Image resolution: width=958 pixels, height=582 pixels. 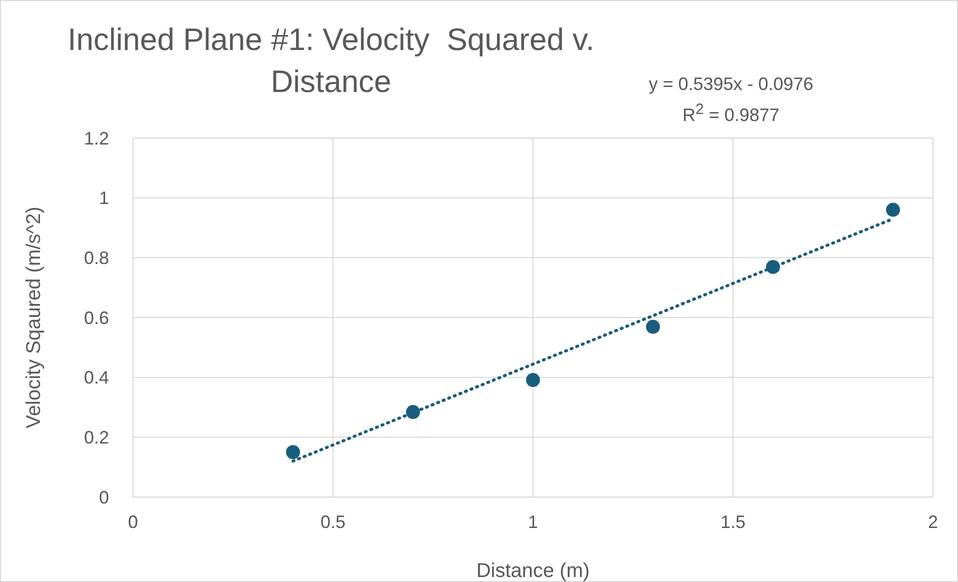 What do you see at coordinates (96, 258) in the screenshot?
I see `y-tick-label: 0.8` at bounding box center [96, 258].